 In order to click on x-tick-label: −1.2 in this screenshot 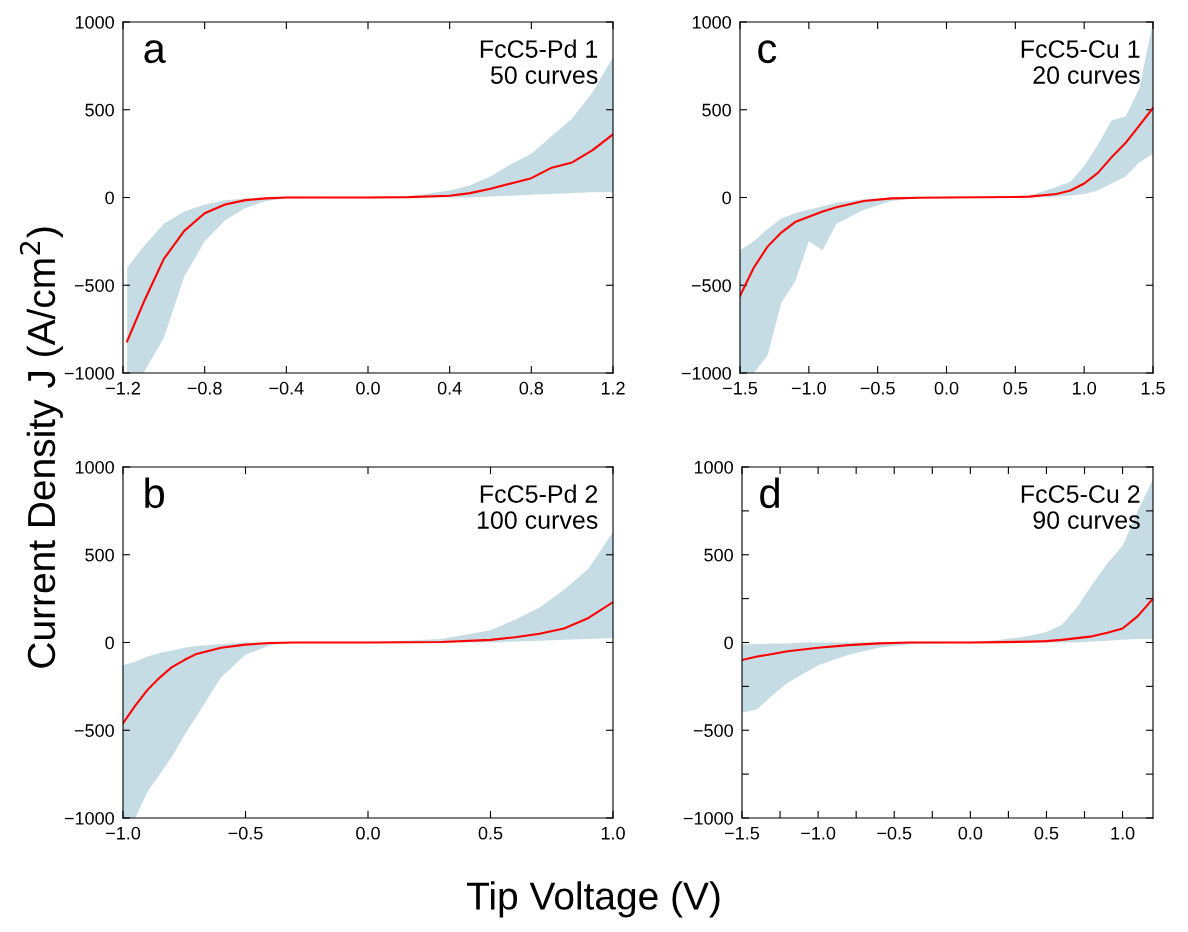, I will do `click(123, 388)`.